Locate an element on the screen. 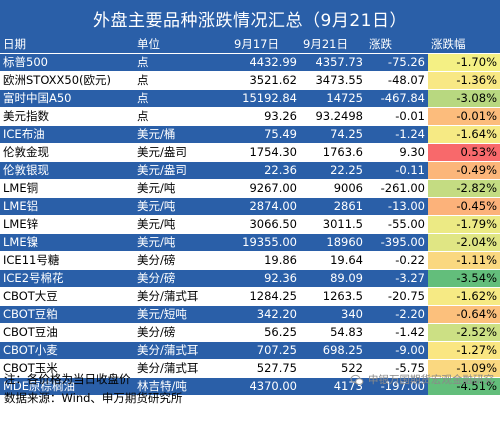  row-sep17-cell: 707.25 is located at coordinates (265, 350).